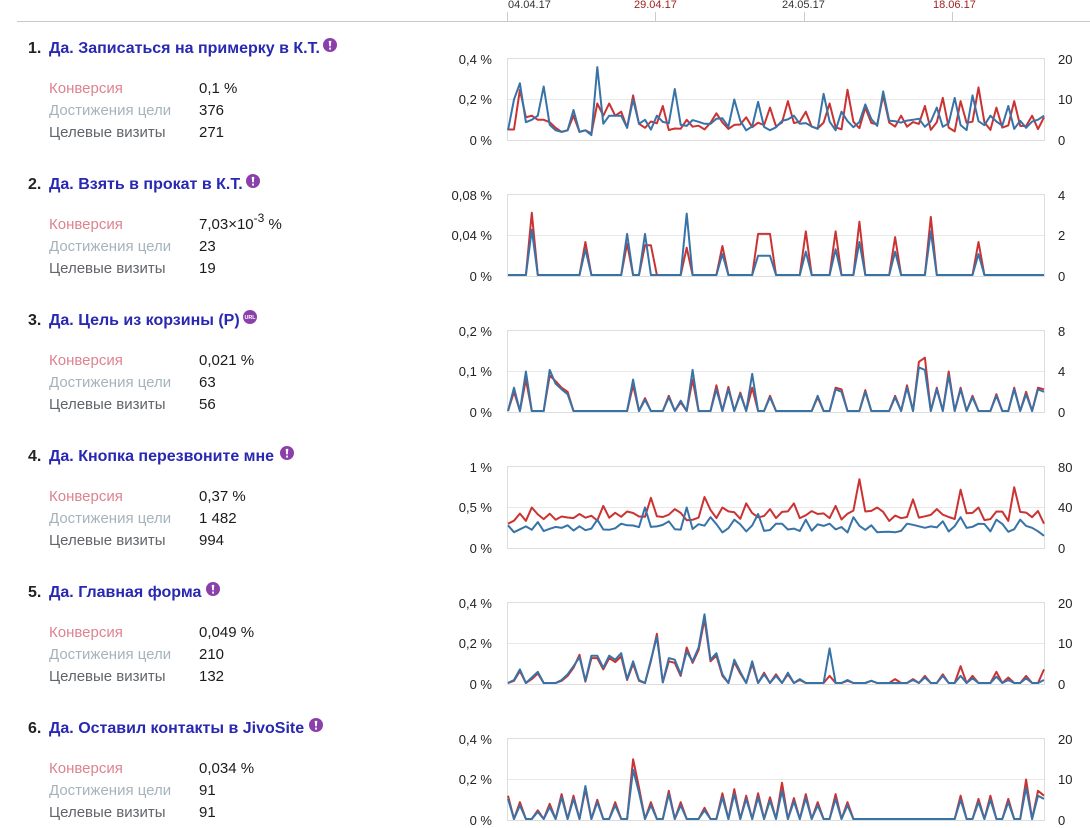  Describe the element at coordinates (250, 318) in the screenshot. I see `svg-text: URL` at that location.